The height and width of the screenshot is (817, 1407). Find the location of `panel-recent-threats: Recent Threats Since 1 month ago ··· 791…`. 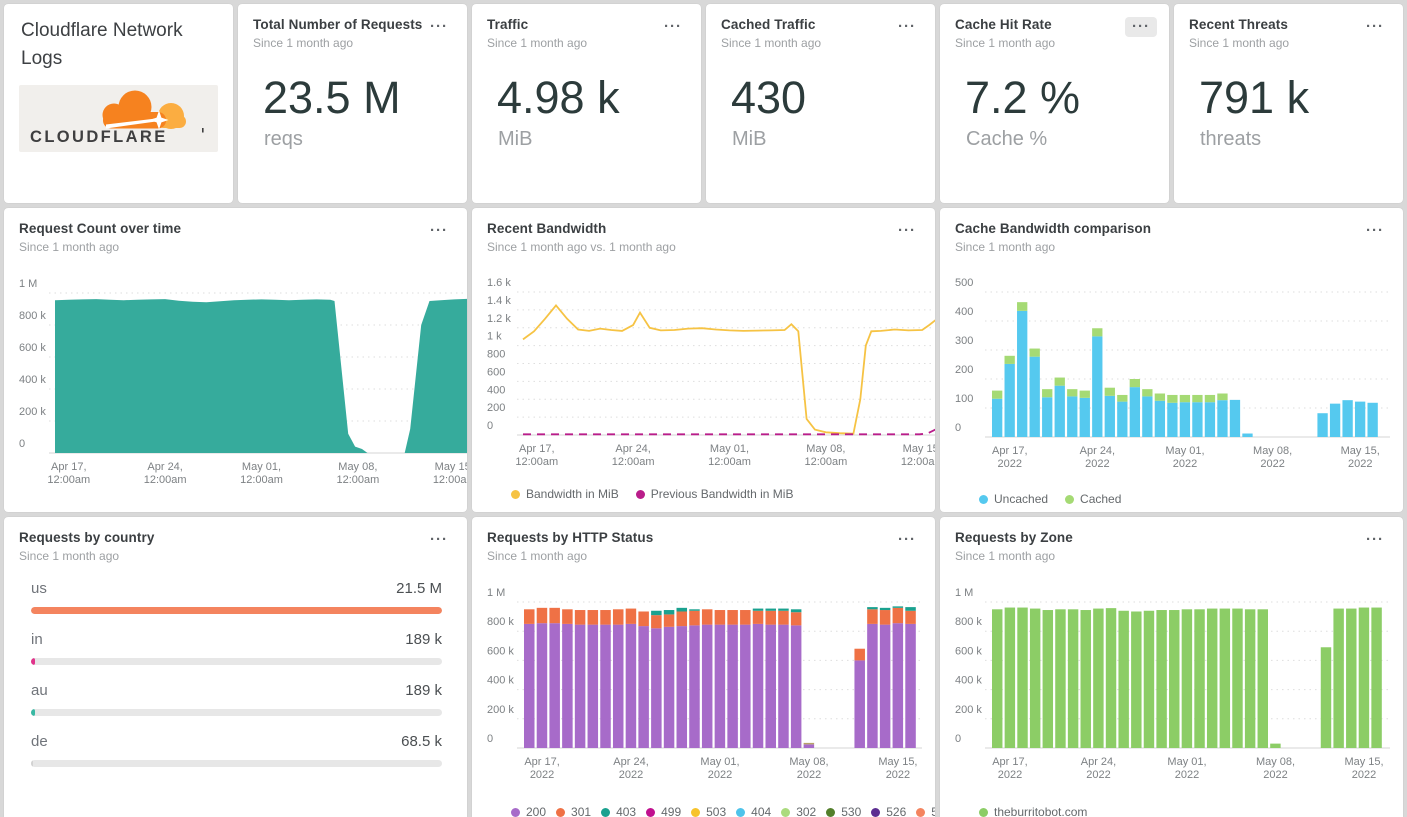

panel-recent-threats: Recent Threats Since 1 month ago ··· 791… is located at coordinates (1288, 103).